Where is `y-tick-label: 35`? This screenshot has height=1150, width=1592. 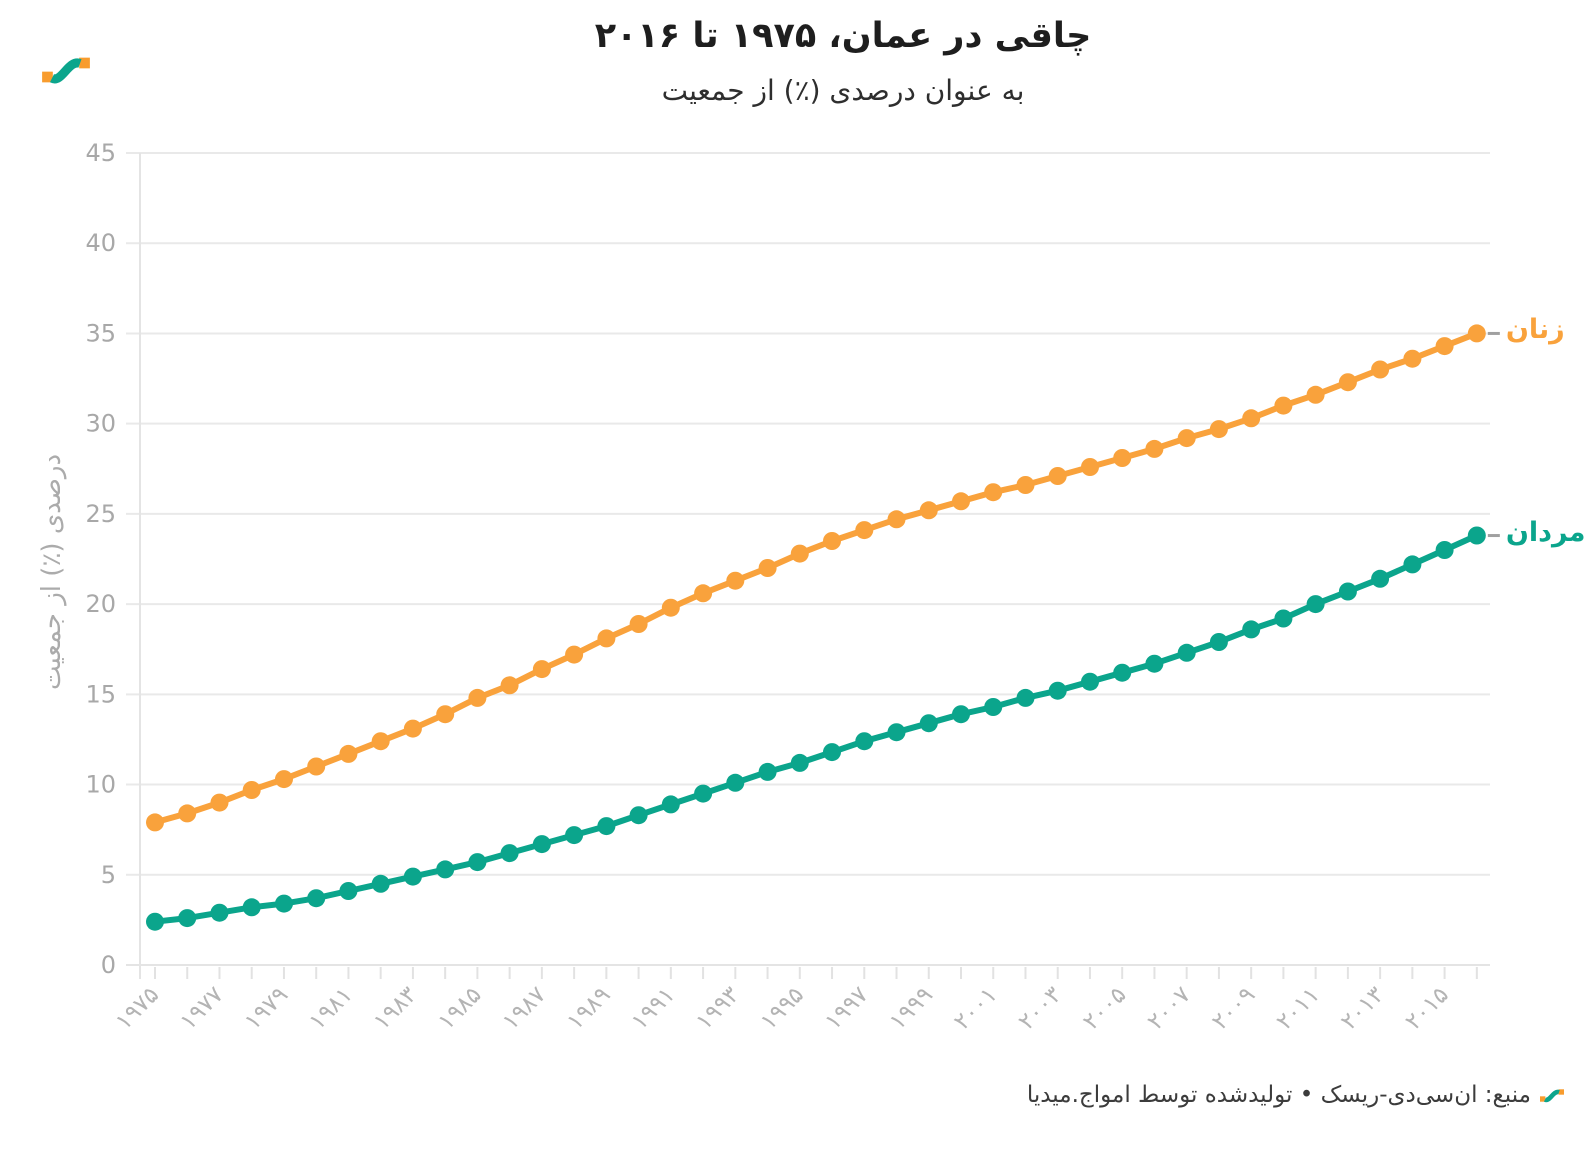 y-tick-label: 35 is located at coordinates (100, 333).